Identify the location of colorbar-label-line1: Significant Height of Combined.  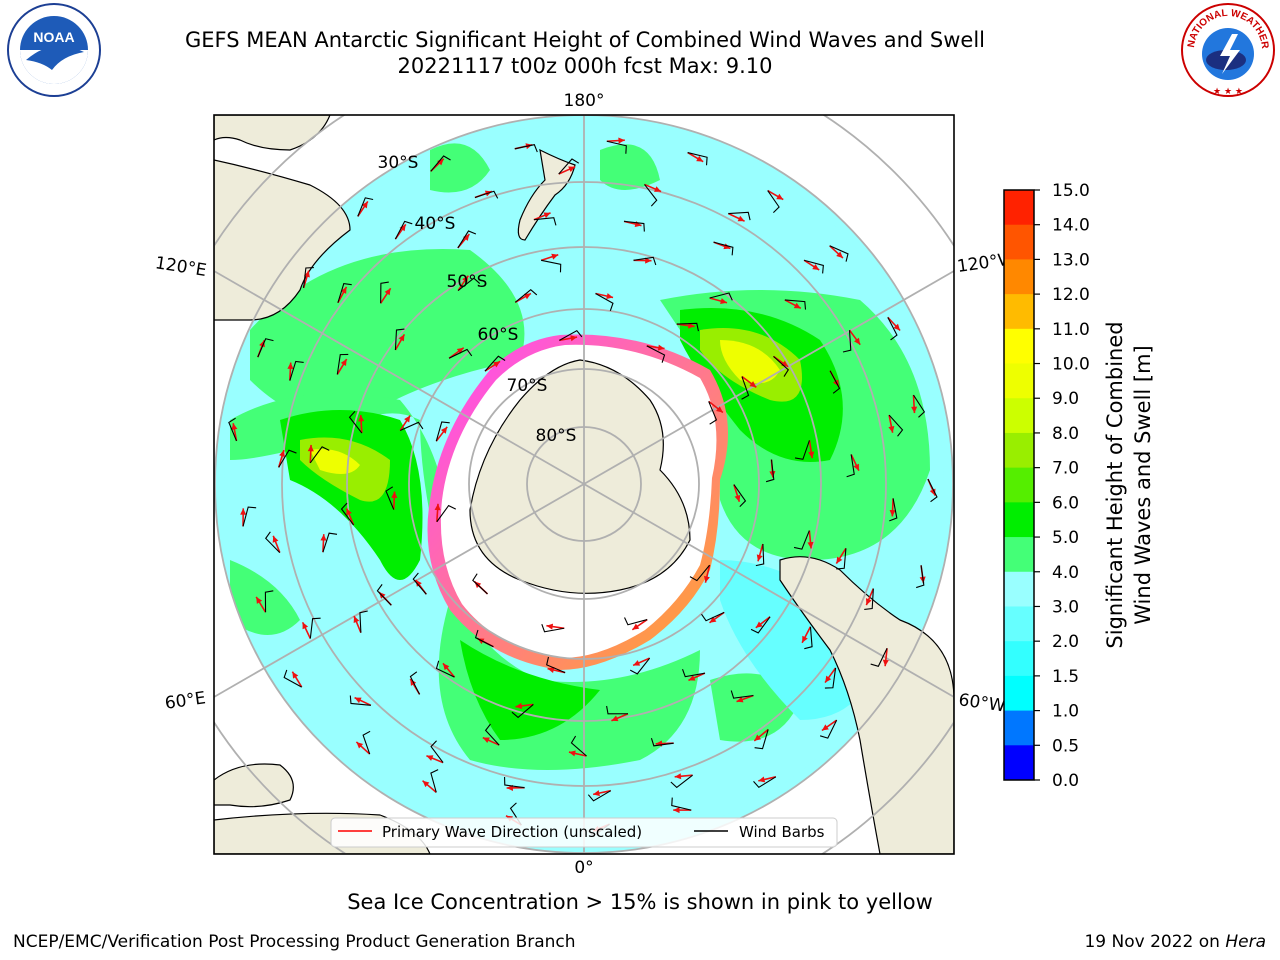
(1115, 484).